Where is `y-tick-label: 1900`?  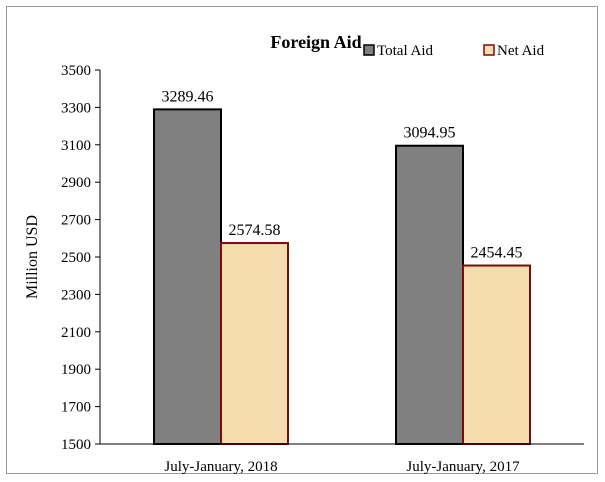 y-tick-label: 1900 is located at coordinates (76, 370).